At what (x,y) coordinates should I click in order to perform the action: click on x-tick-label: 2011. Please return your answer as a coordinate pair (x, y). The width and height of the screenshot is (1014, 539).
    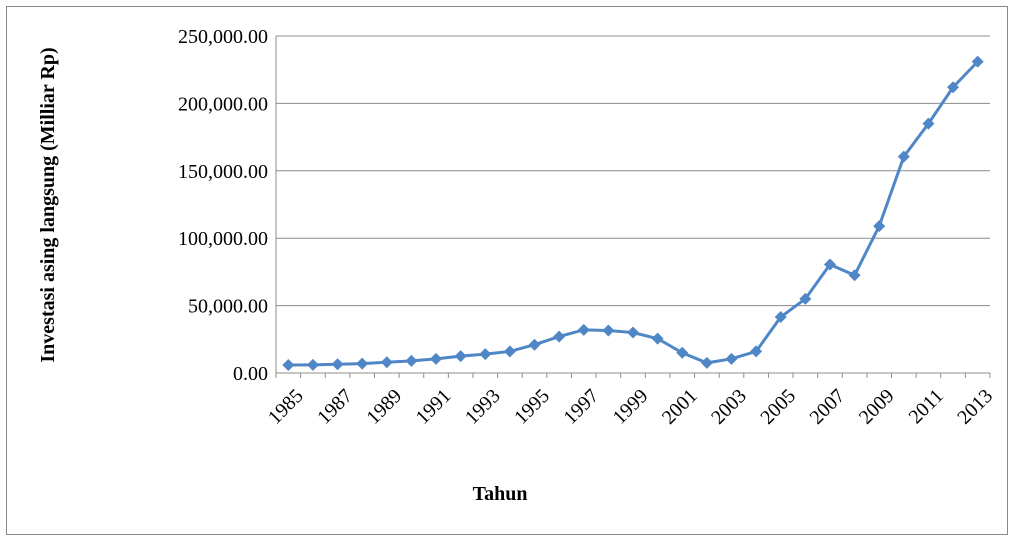
    Looking at the image, I should click on (926, 406).